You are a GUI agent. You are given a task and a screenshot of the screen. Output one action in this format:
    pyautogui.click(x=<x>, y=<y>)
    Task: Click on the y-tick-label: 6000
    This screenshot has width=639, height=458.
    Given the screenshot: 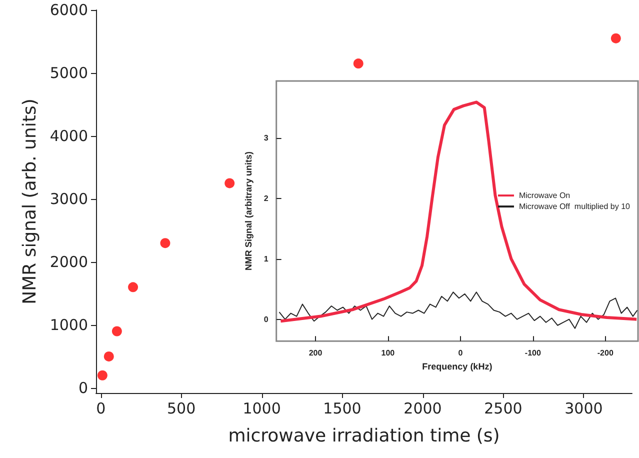 What is the action you would take?
    pyautogui.click(x=69, y=10)
    